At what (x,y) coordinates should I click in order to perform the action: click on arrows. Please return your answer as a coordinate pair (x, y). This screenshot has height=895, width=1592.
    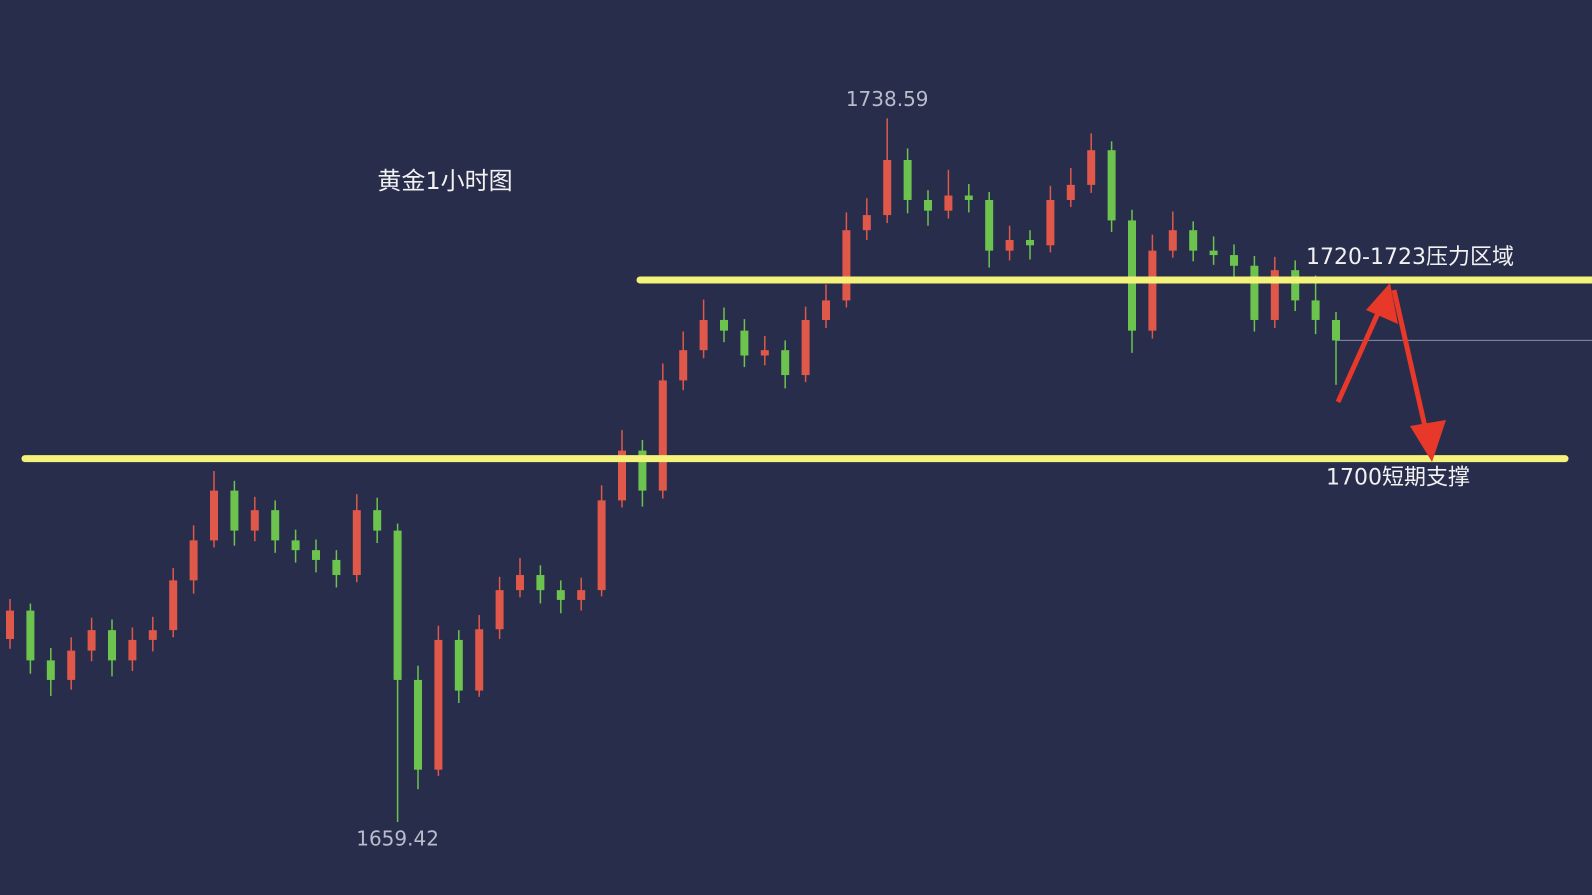
    Looking at the image, I should click on (1390, 372).